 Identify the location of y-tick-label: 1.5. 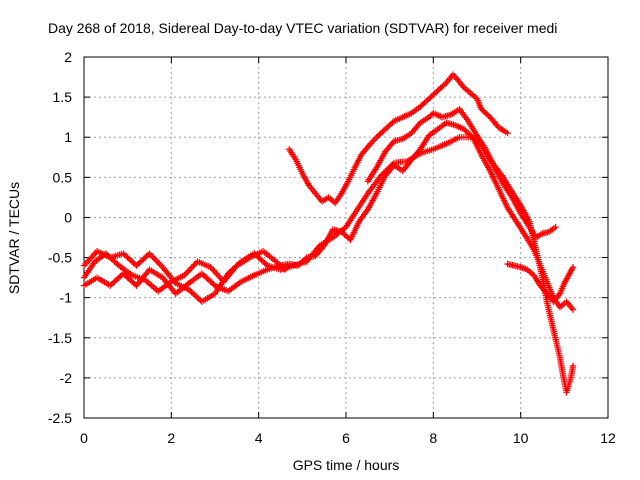
(63, 97).